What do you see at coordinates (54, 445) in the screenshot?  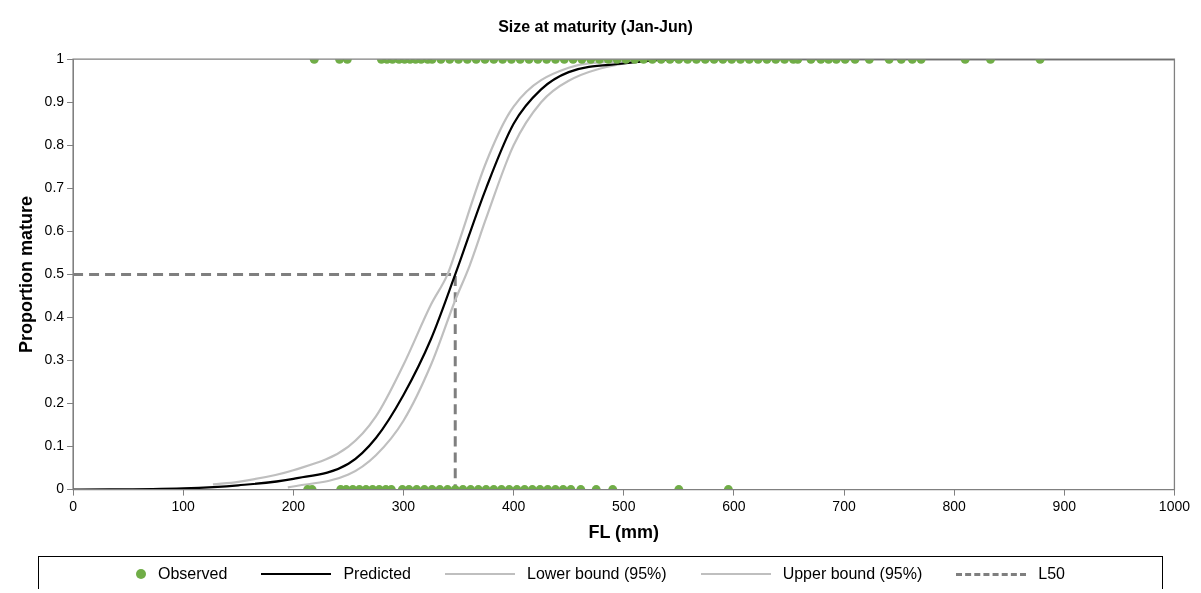 I see `y-tick-label: 0.1` at bounding box center [54, 445].